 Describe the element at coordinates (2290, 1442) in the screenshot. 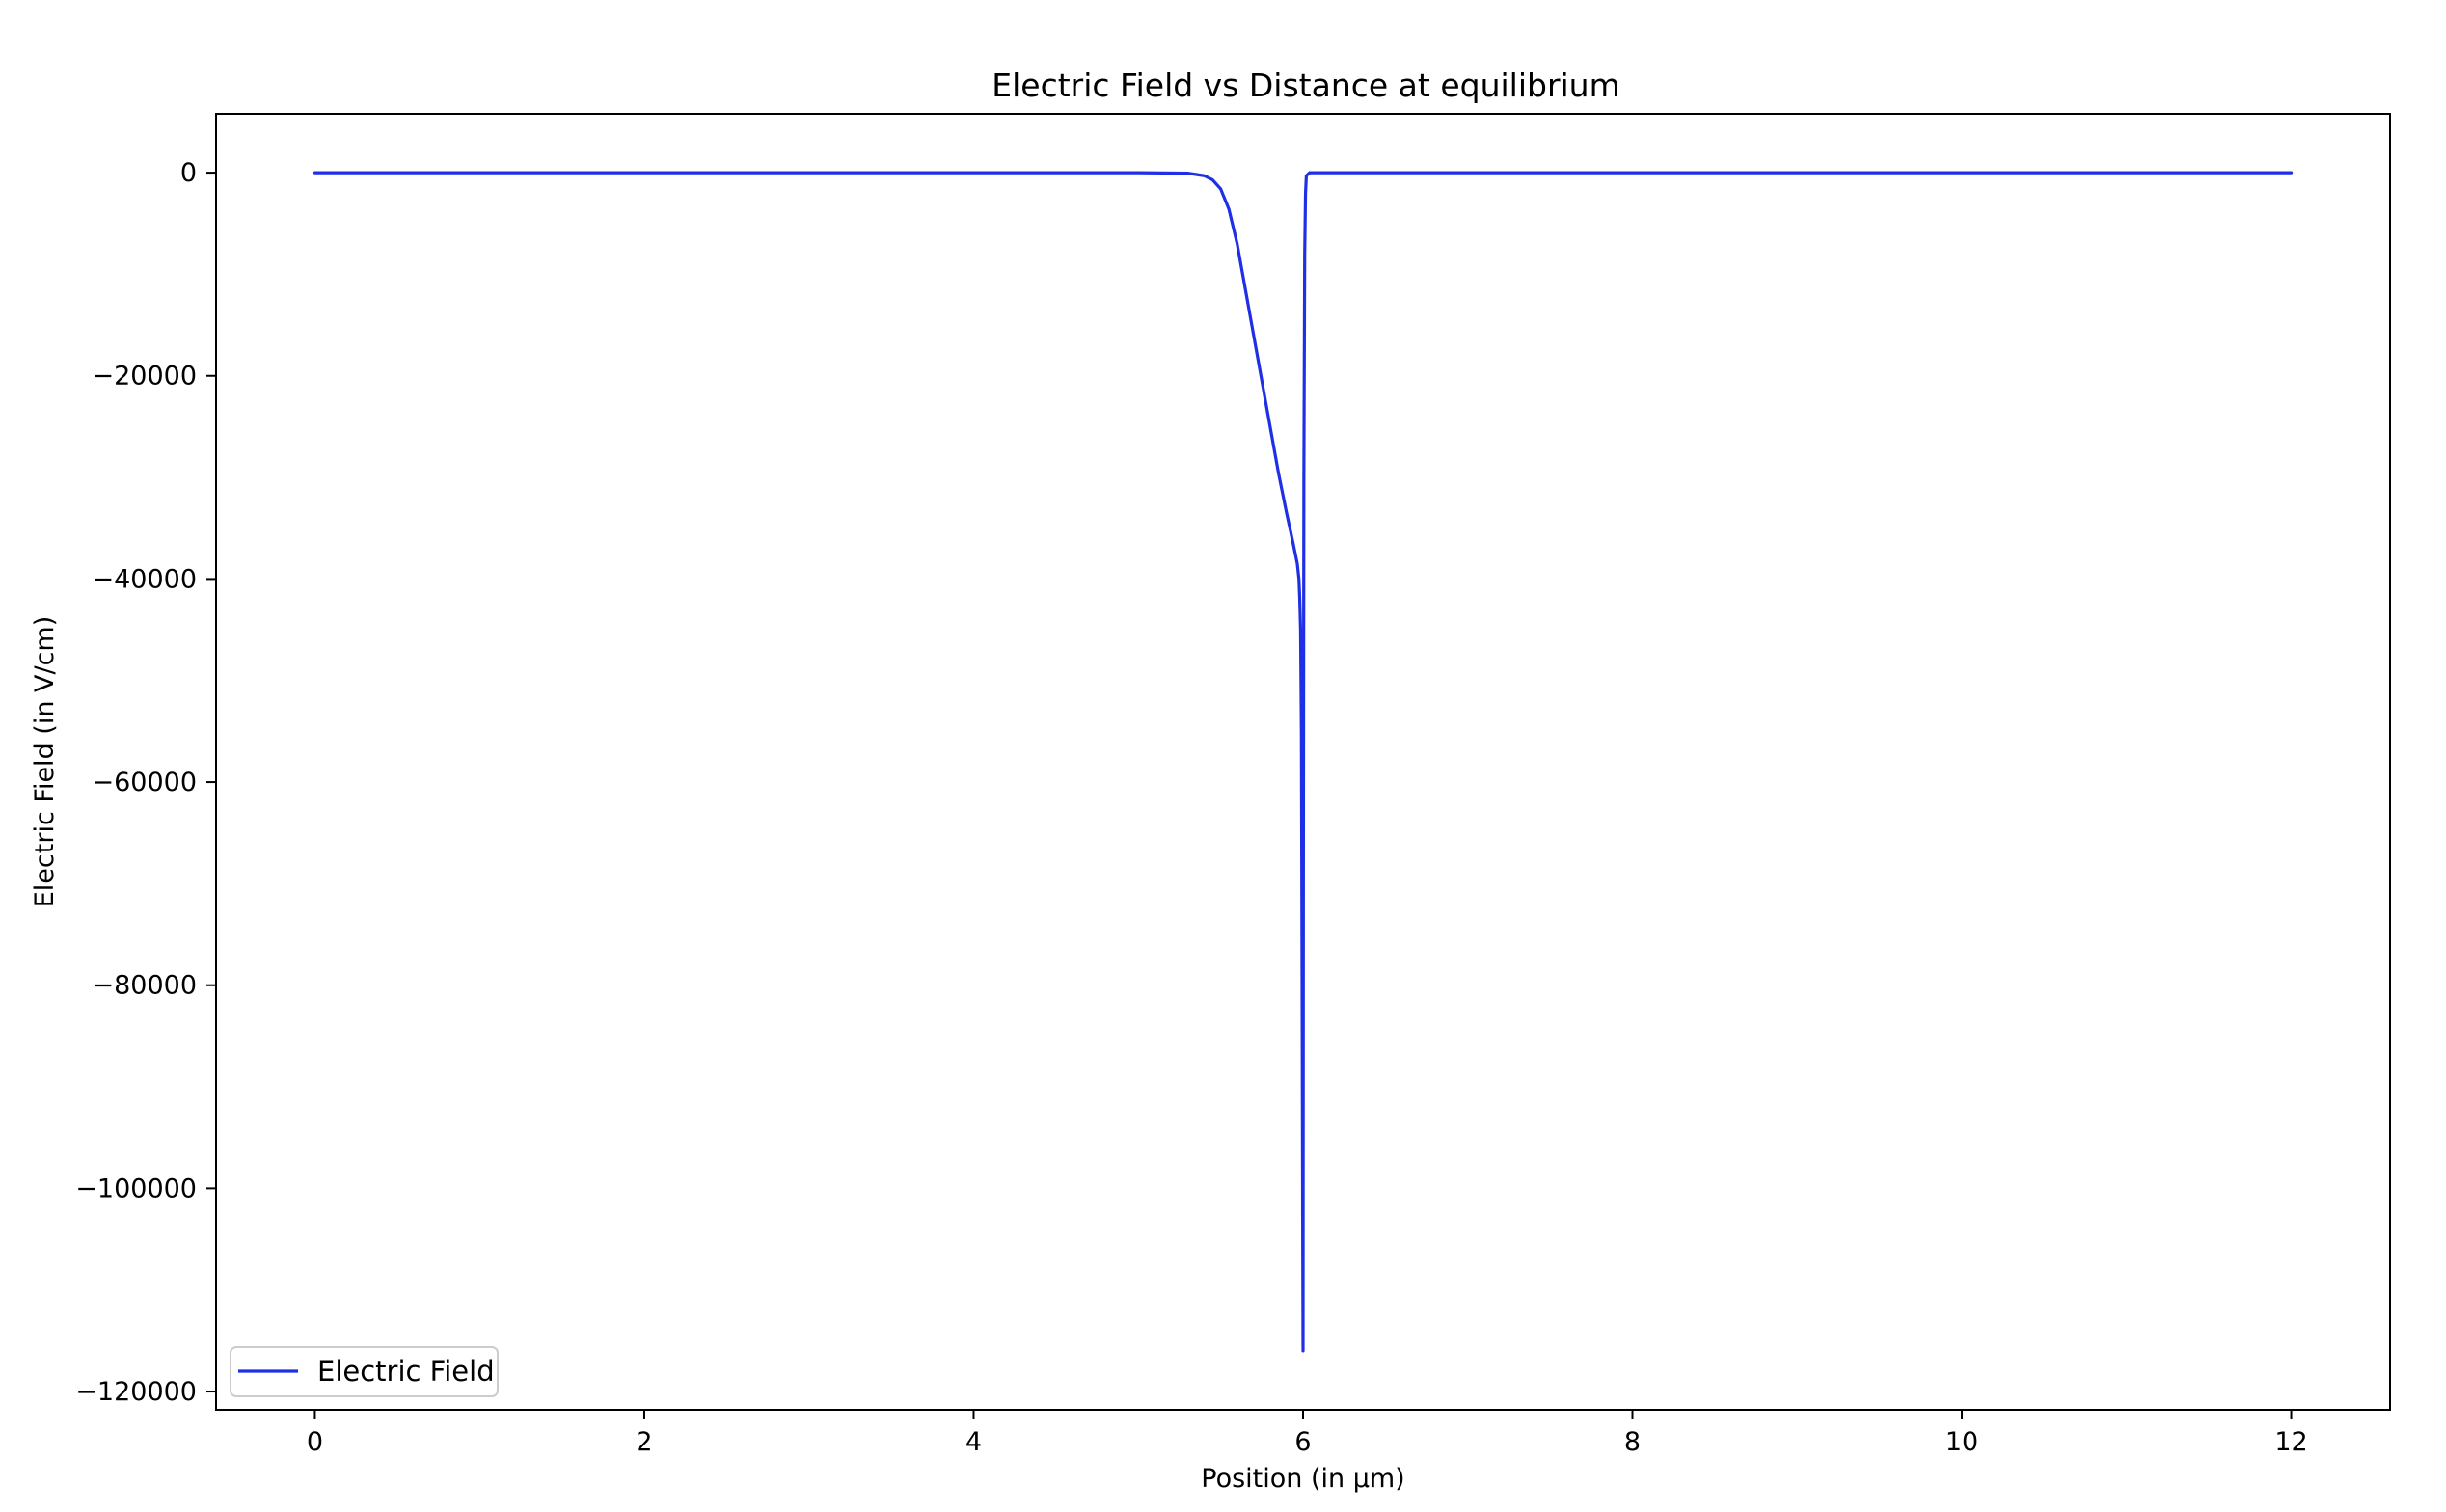

I see `x-tick-label: 12` at that location.